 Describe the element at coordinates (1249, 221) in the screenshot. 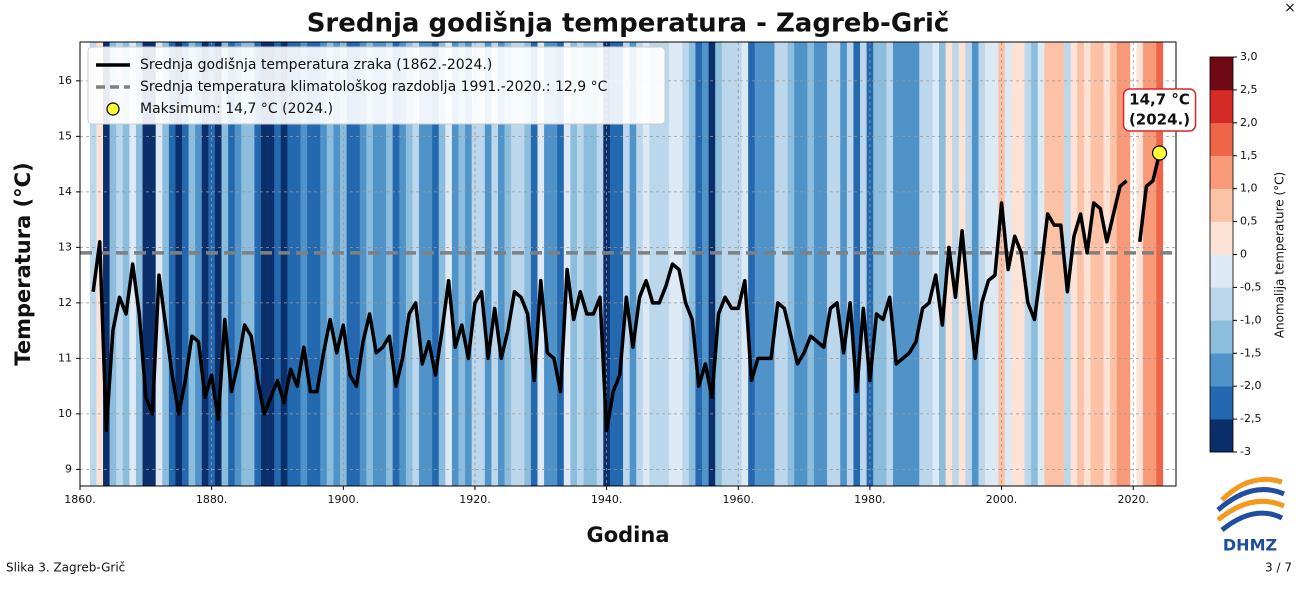

I see `colorbar-tick-label: 0,5` at that location.